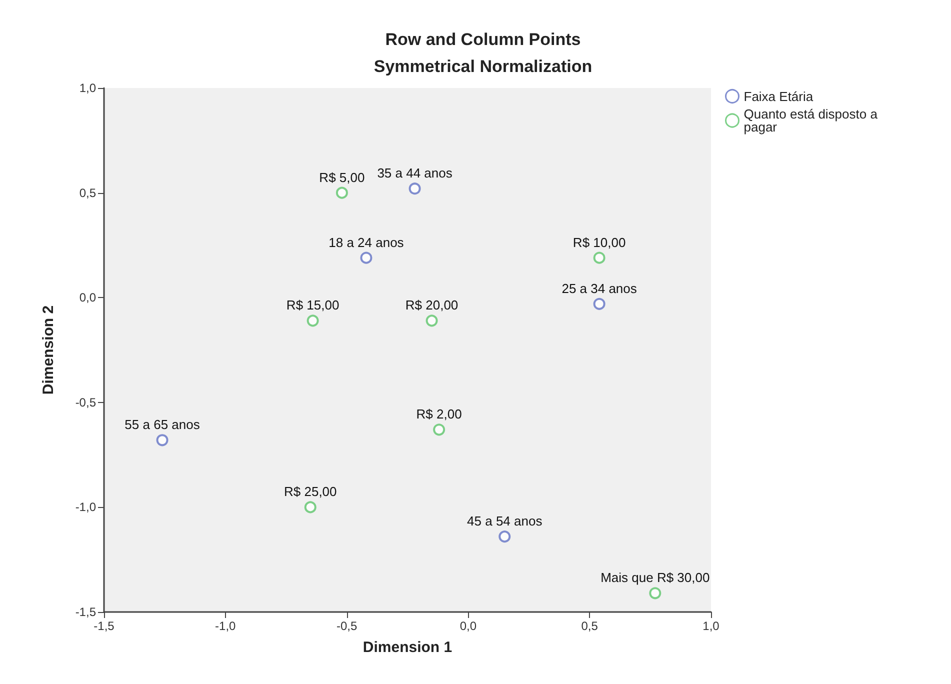  I want to click on annotation: 18 a 24 anos, so click(366, 242).